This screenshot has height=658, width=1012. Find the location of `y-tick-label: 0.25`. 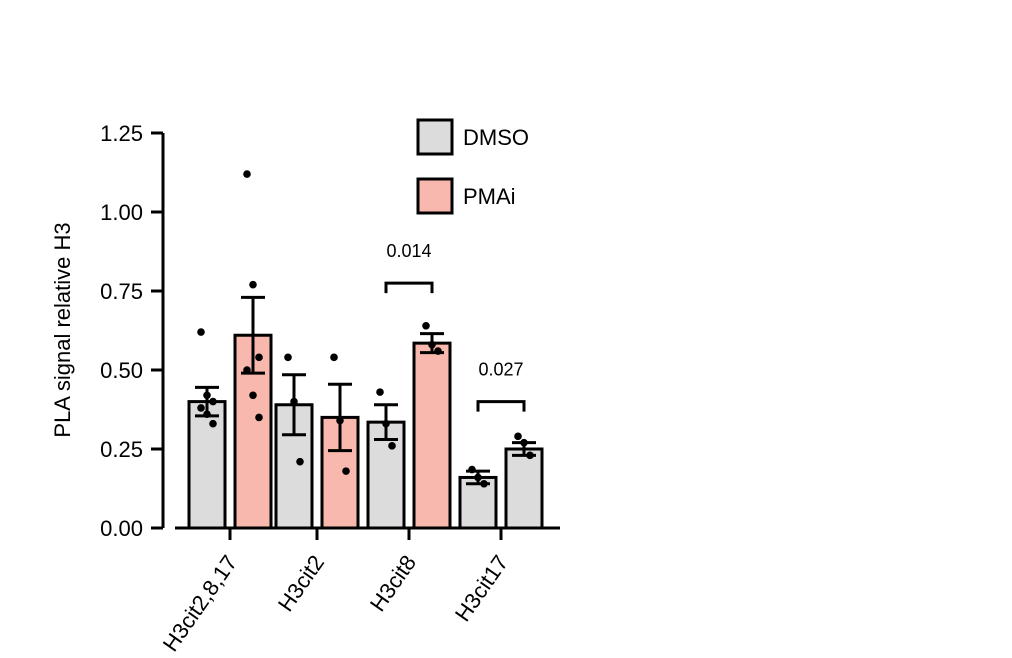

y-tick-label: 0.25 is located at coordinates (121, 449).